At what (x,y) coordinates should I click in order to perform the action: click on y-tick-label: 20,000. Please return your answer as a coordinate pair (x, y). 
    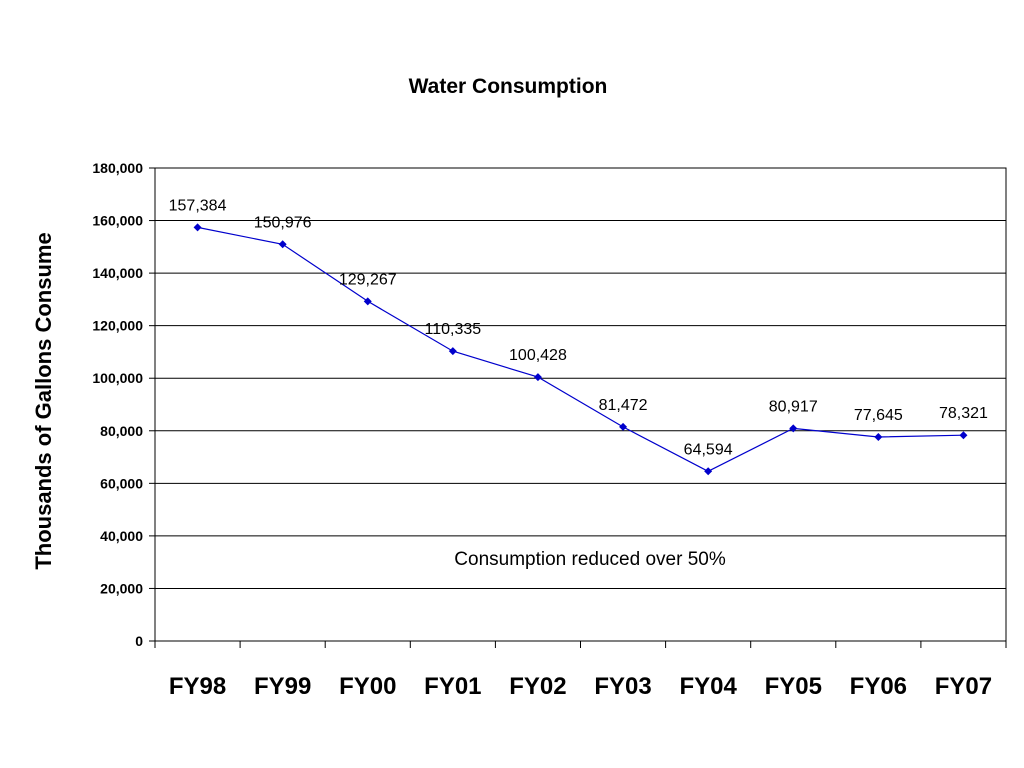
    Looking at the image, I should click on (121, 588).